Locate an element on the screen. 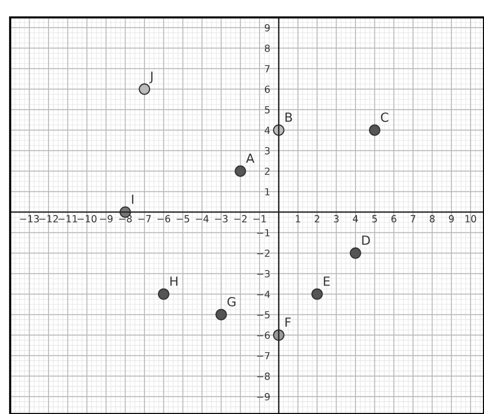 The height and width of the screenshot is (414, 484). y-tick-label: 4 is located at coordinates (267, 130).